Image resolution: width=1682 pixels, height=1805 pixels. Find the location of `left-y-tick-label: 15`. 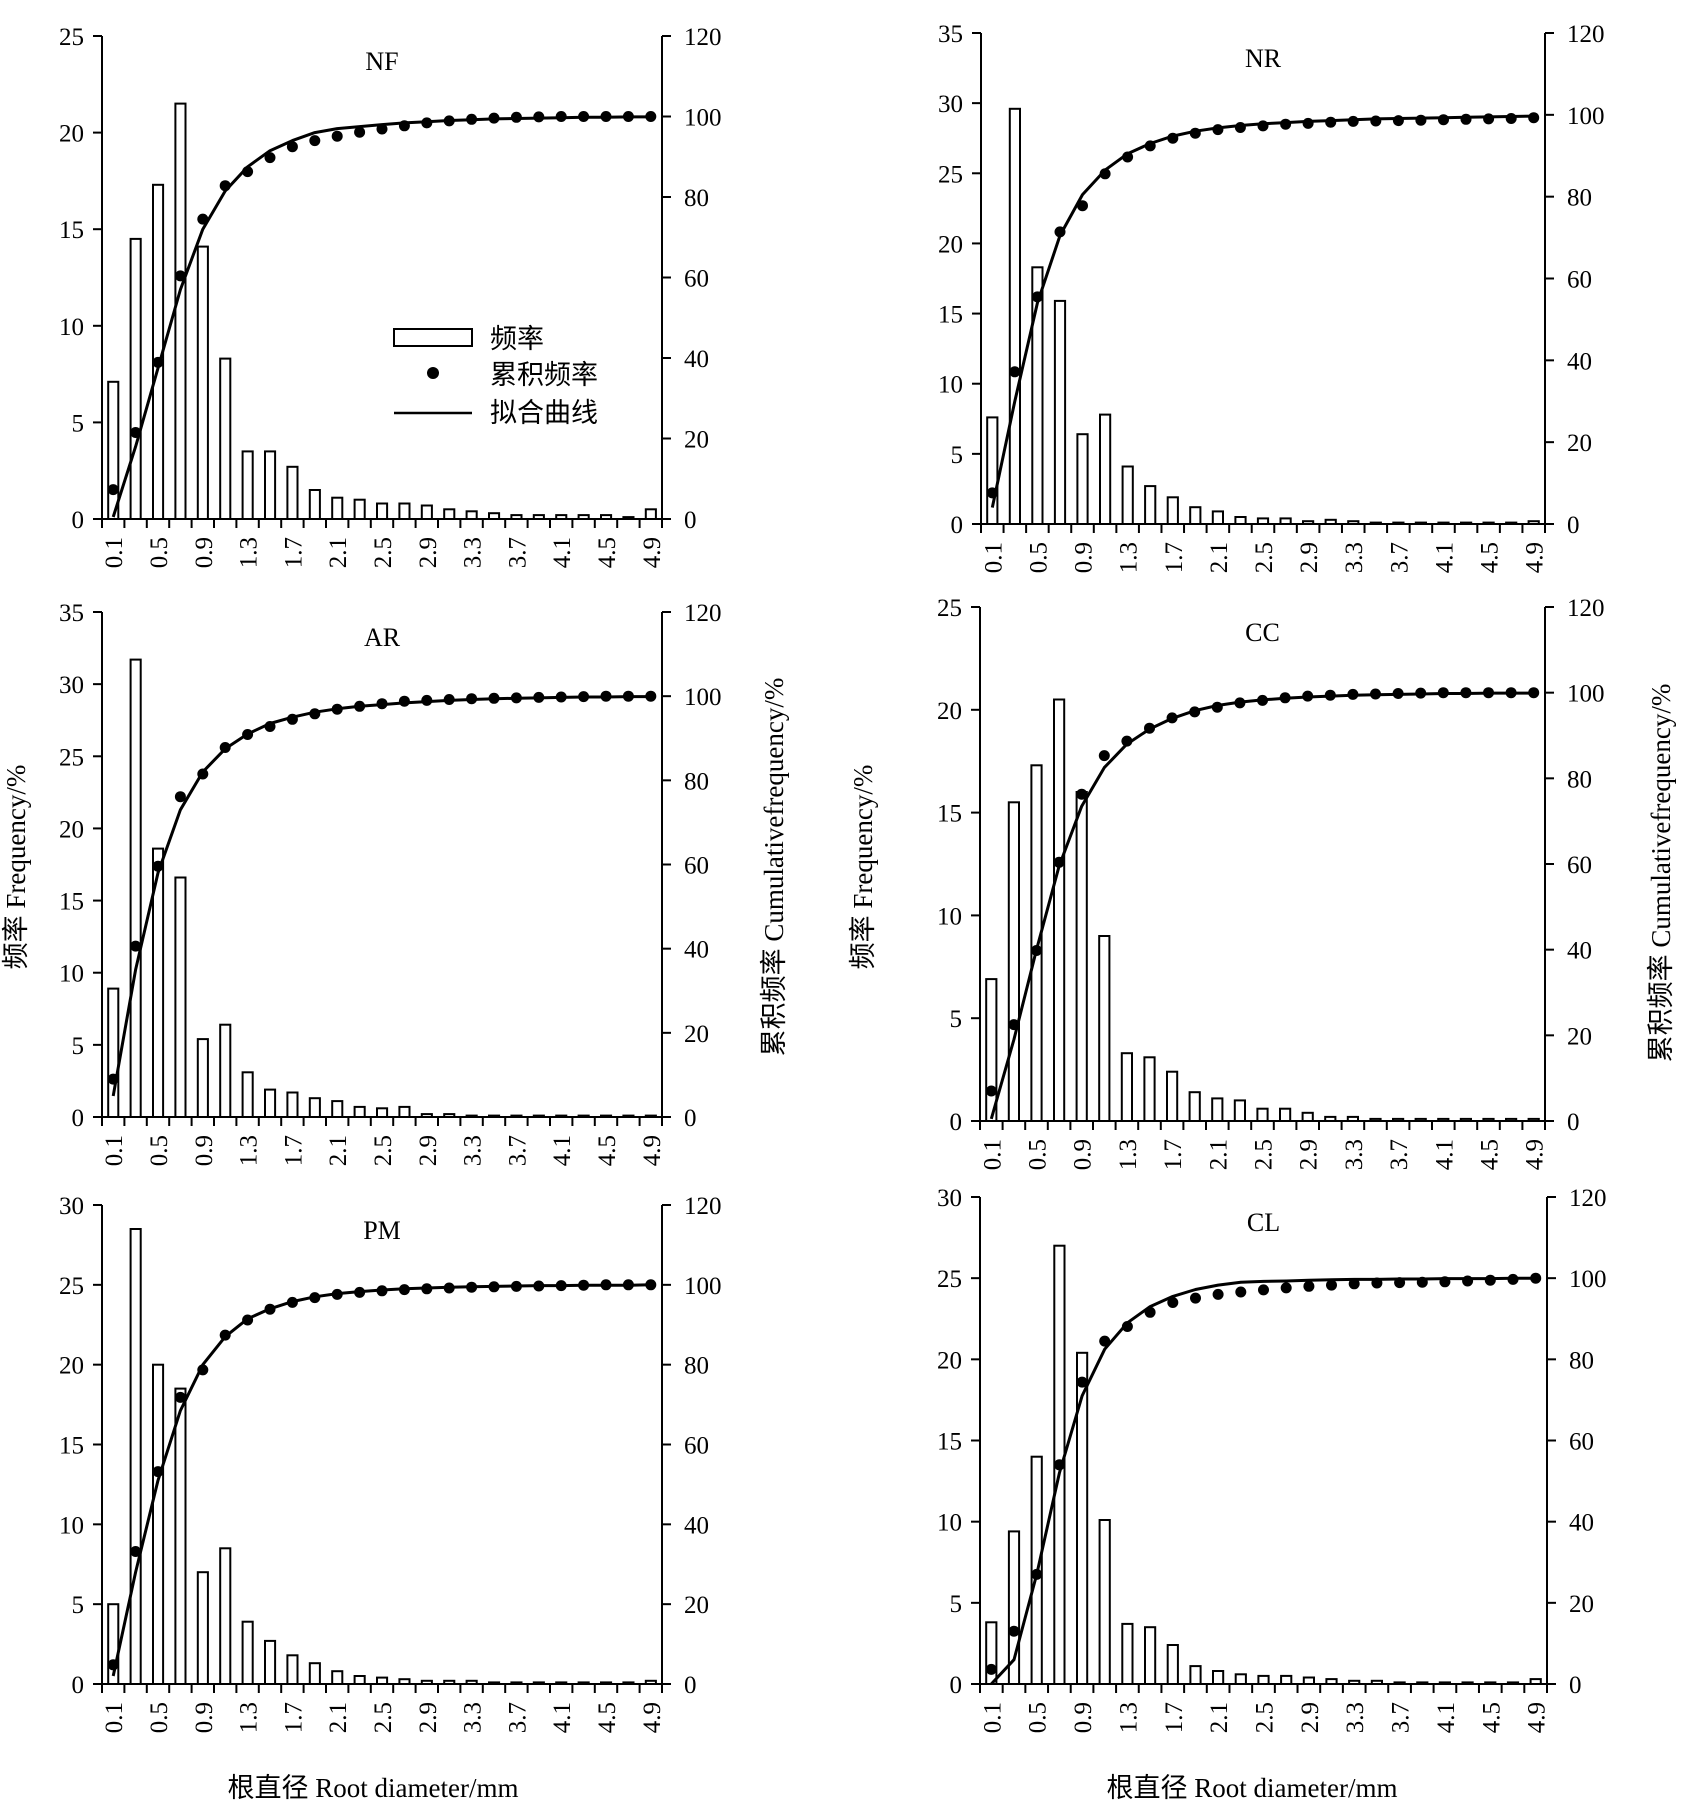

left-y-tick-label: 15 is located at coordinates (71, 902).